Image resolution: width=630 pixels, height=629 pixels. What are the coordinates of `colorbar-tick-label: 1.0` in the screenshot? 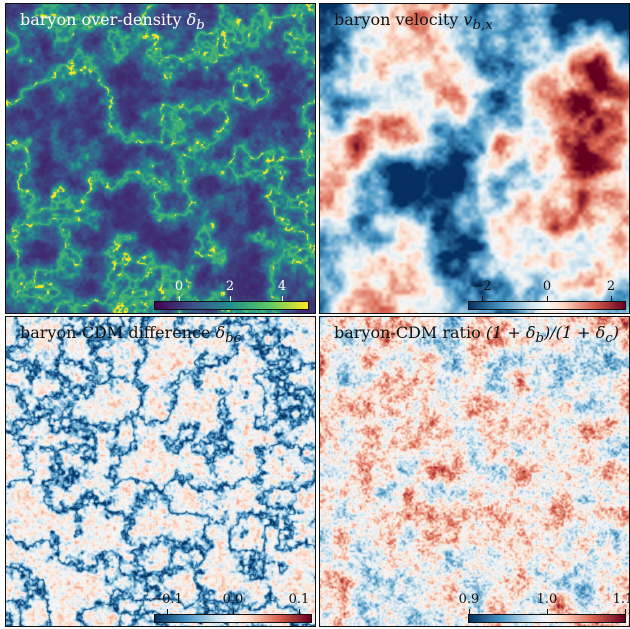 It's located at (547, 599).